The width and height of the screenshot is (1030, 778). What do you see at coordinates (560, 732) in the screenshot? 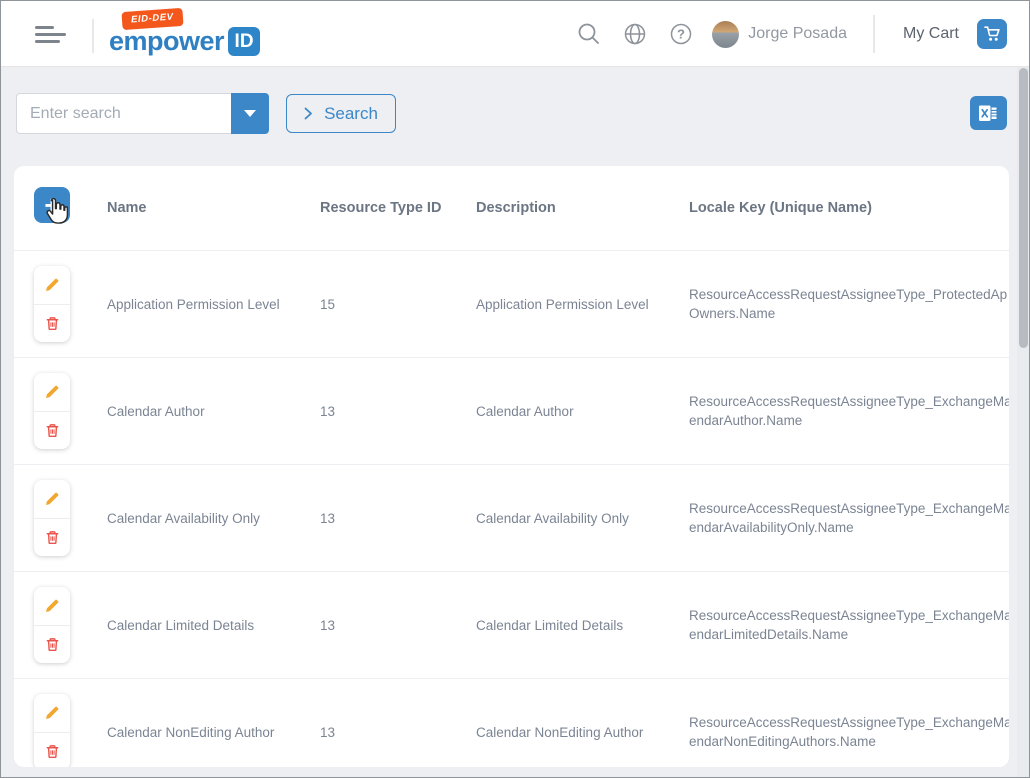
I see `cell-description: Calendar NonEditing Author` at bounding box center [560, 732].